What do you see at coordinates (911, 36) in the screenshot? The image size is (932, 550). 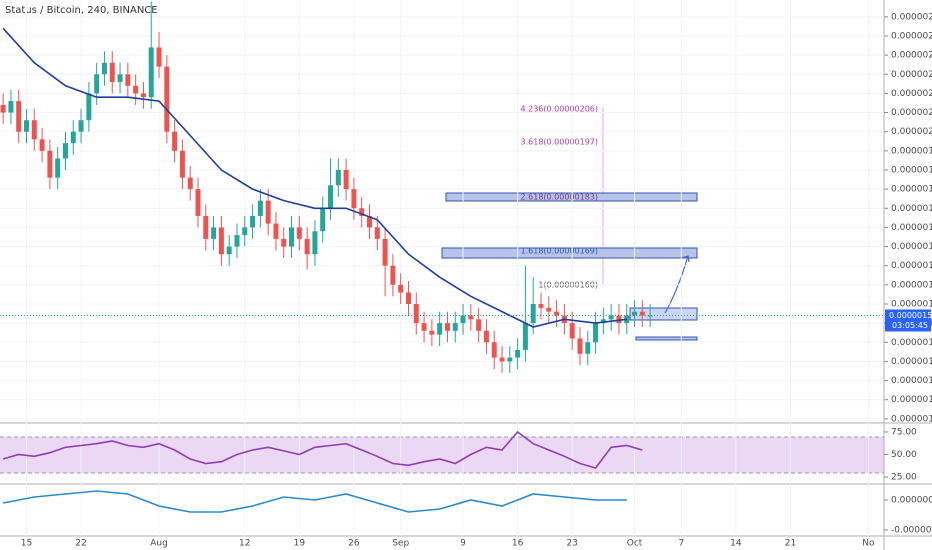 I see `y-tick-label: 0.00000225` at bounding box center [911, 36].